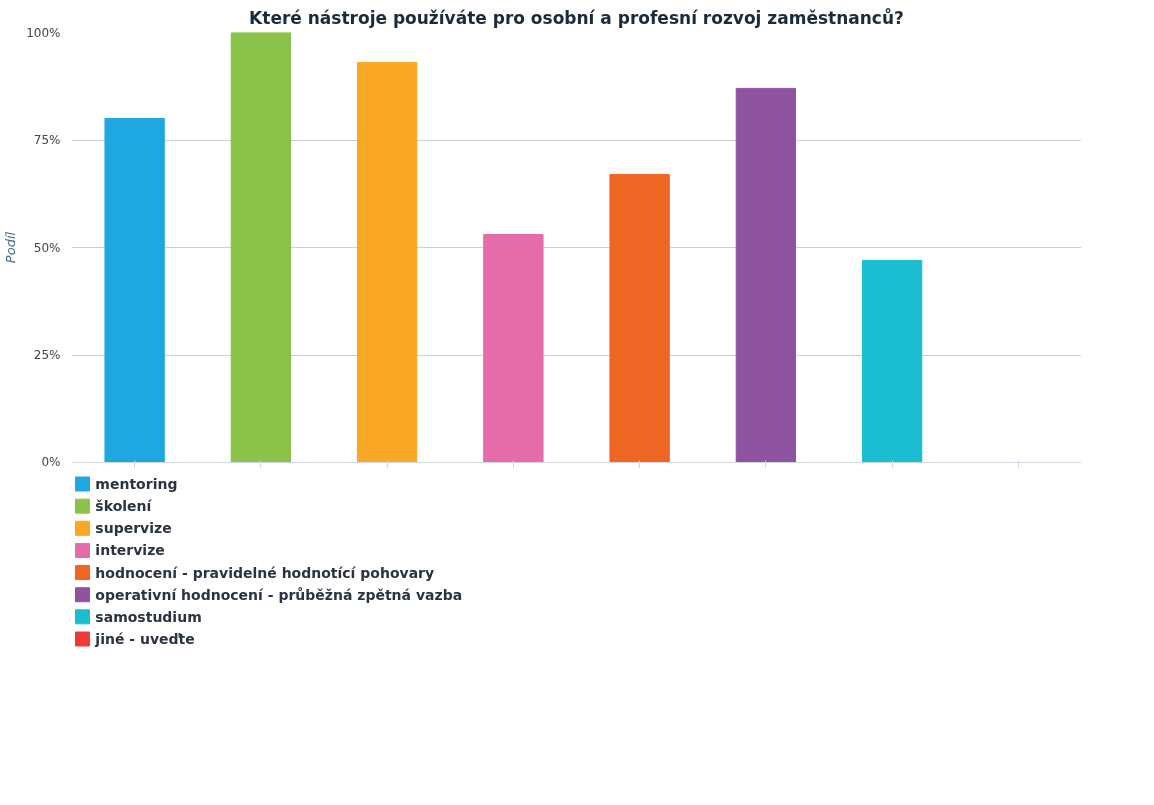 Image resolution: width=1154 pixels, height=805 pixels. What do you see at coordinates (47, 247) in the screenshot?
I see `y-tick-label: 50%` at bounding box center [47, 247].